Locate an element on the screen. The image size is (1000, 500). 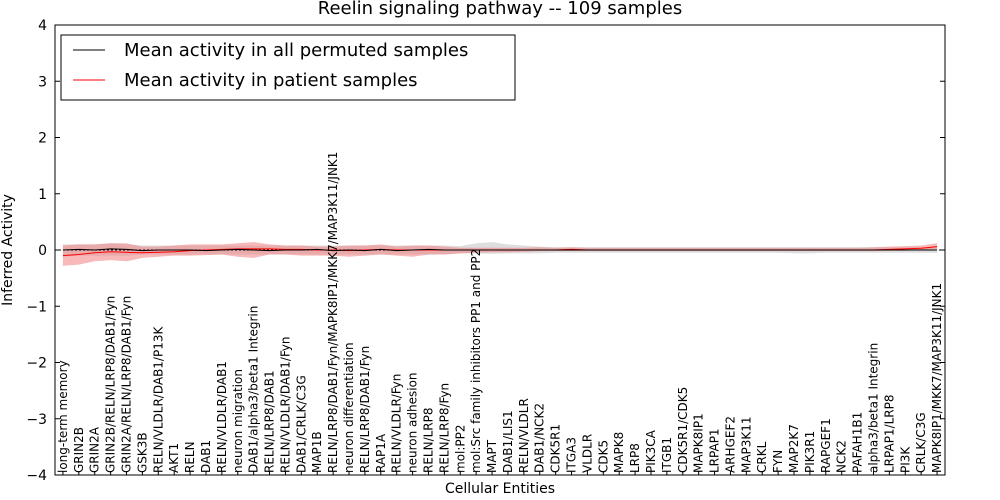
y-tick-label: 3 is located at coordinates (42, 82).